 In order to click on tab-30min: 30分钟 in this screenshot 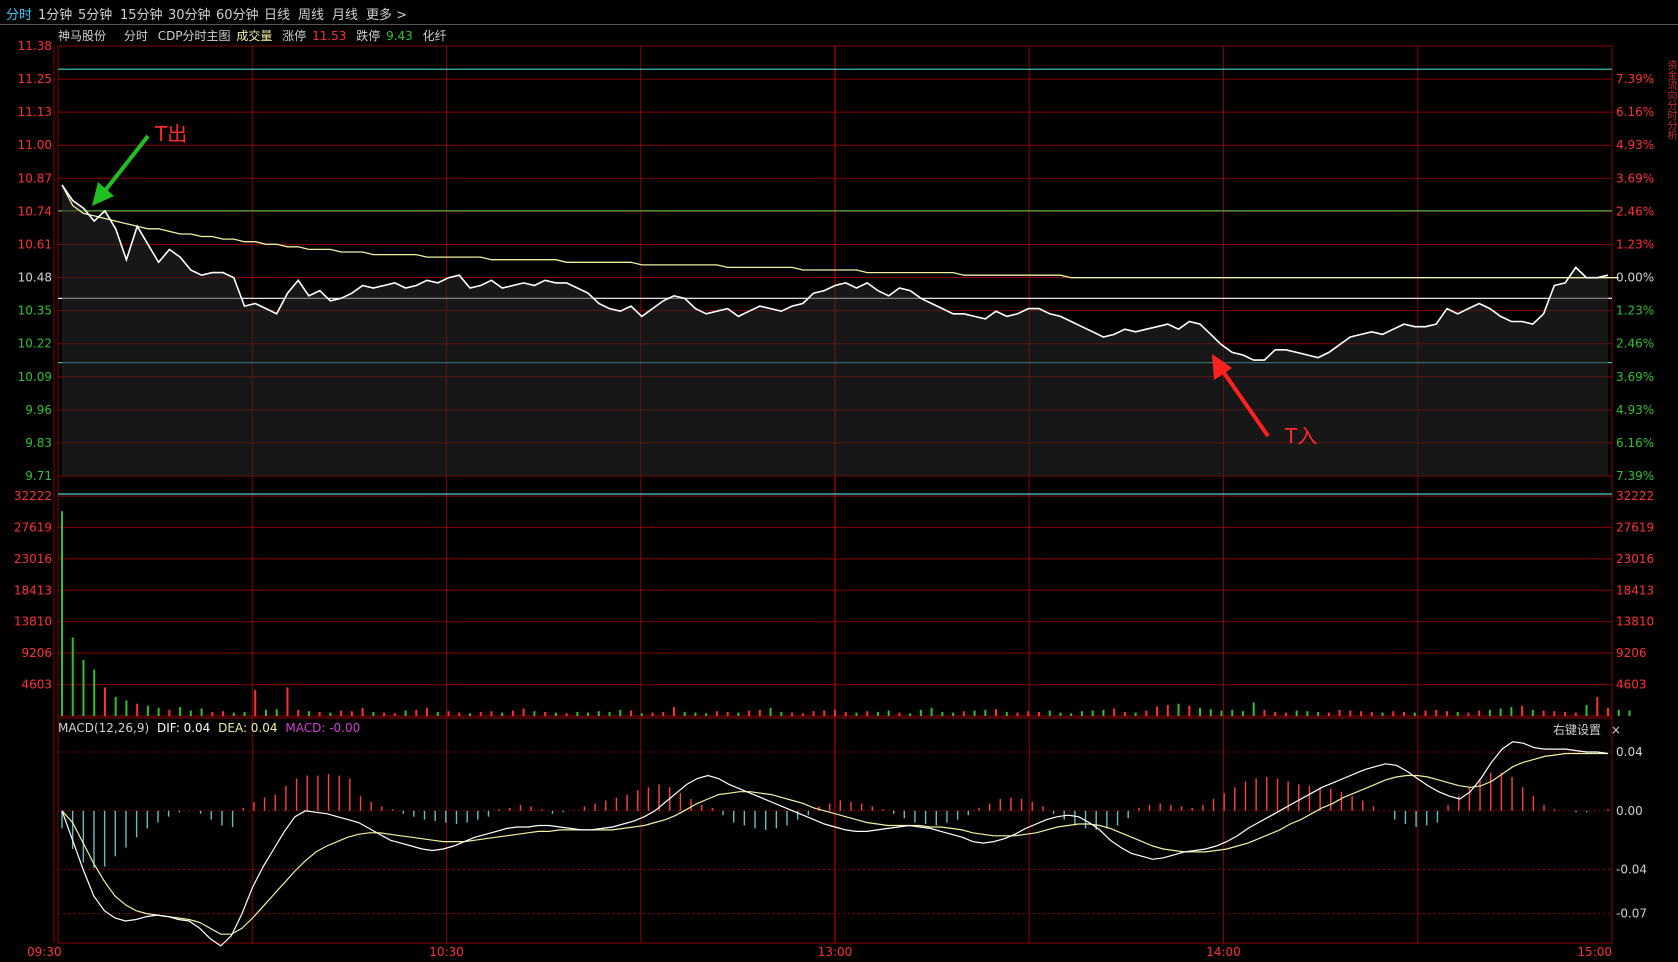, I will do `click(189, 15)`.